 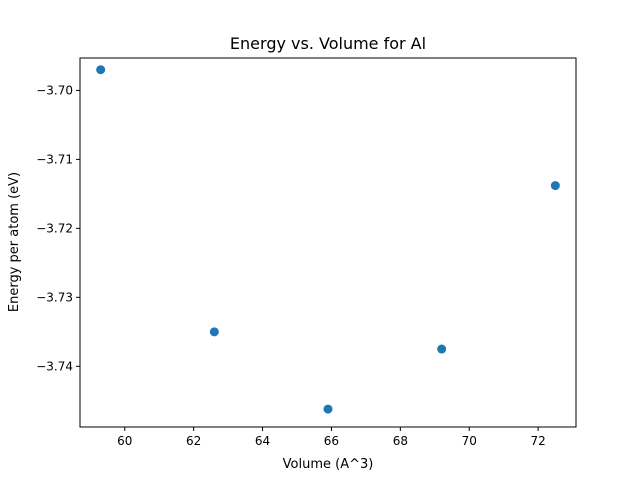 I want to click on x-tick-label: 70, so click(x=469, y=441).